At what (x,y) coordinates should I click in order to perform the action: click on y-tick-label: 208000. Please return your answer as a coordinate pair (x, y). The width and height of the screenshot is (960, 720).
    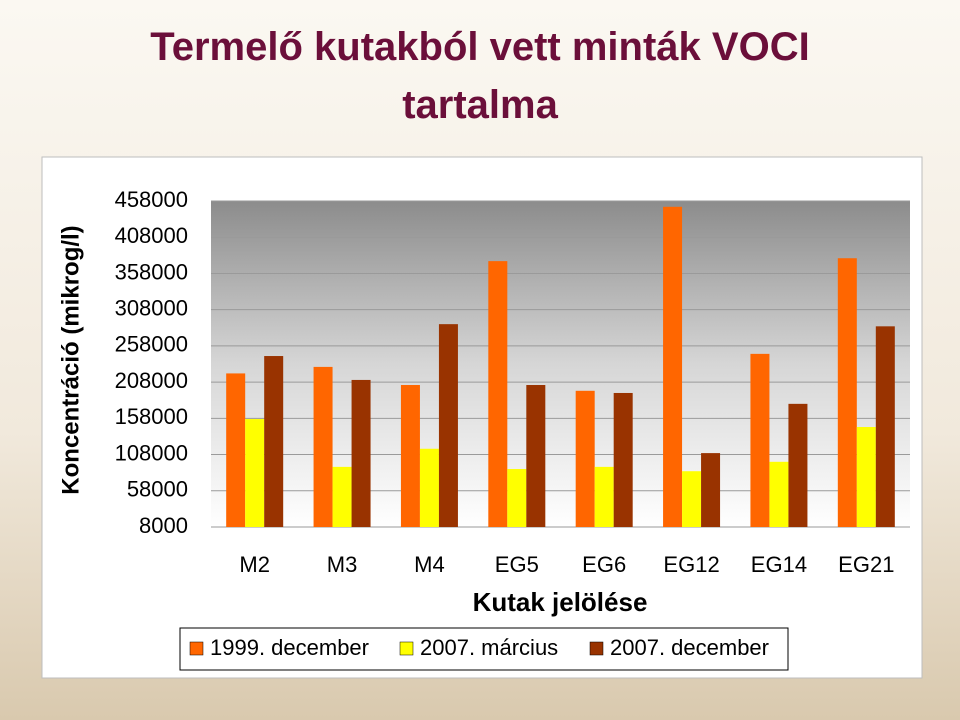
    Looking at the image, I should click on (151, 380).